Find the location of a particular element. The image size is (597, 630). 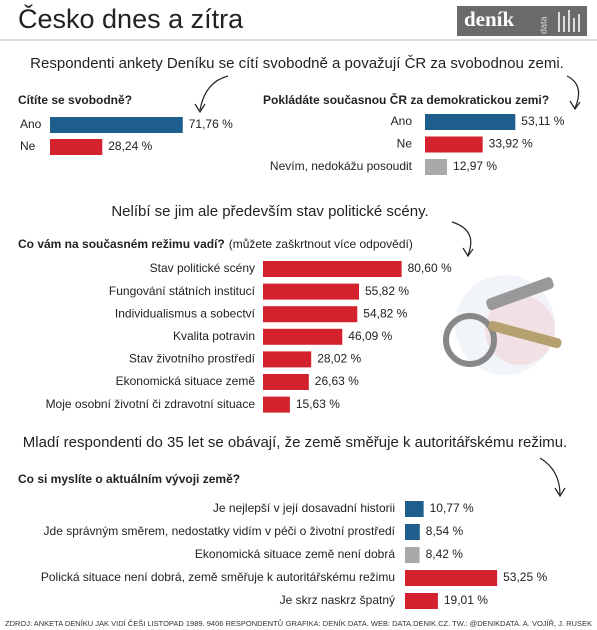

category-label: Fungování státních institucí is located at coordinates (182, 291).